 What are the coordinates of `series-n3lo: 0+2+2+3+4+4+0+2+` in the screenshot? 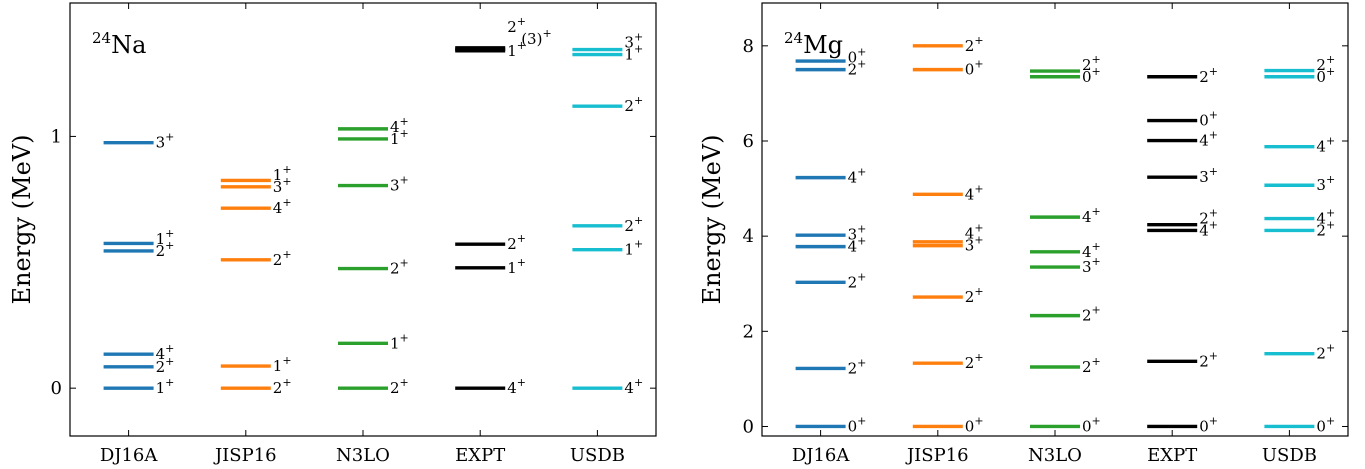 It's located at (1065, 244).